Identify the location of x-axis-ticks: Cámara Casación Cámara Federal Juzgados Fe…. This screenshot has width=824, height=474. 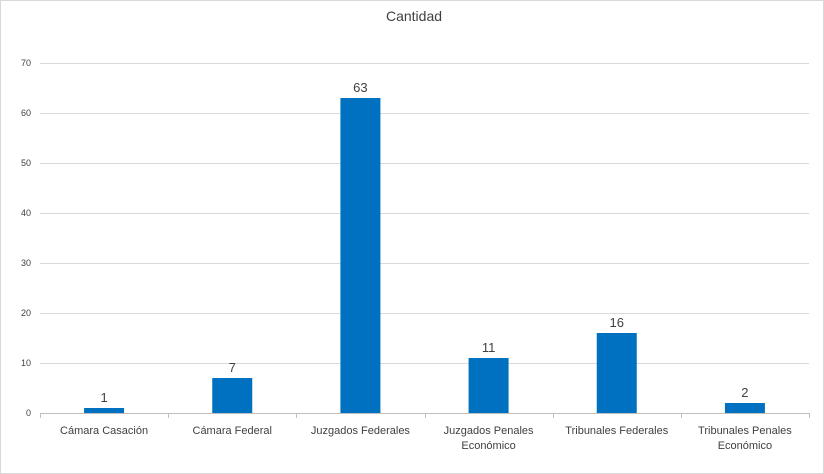
(426, 438).